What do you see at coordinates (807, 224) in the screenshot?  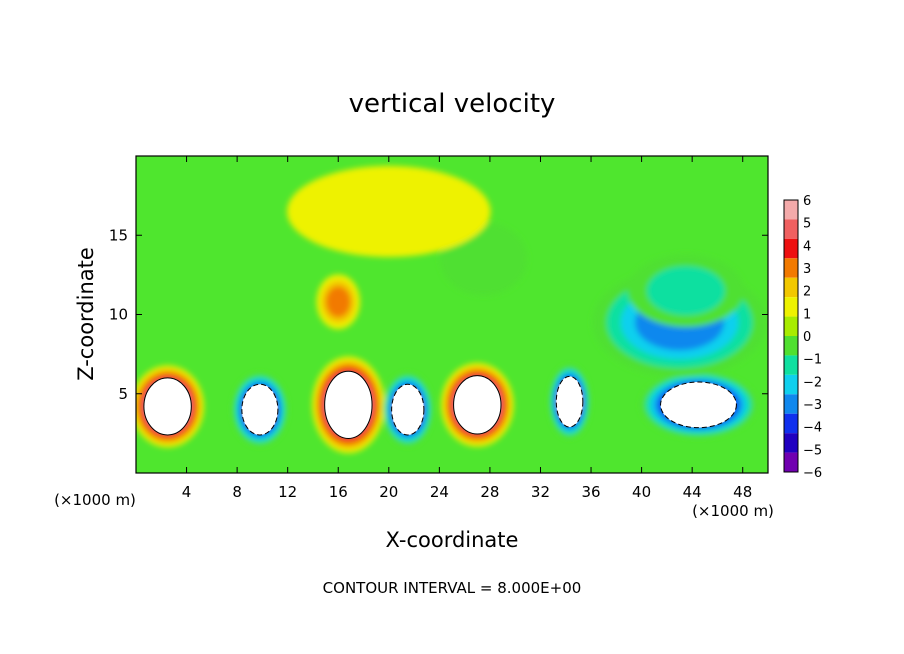 I see `colorbar-label: 5` at bounding box center [807, 224].